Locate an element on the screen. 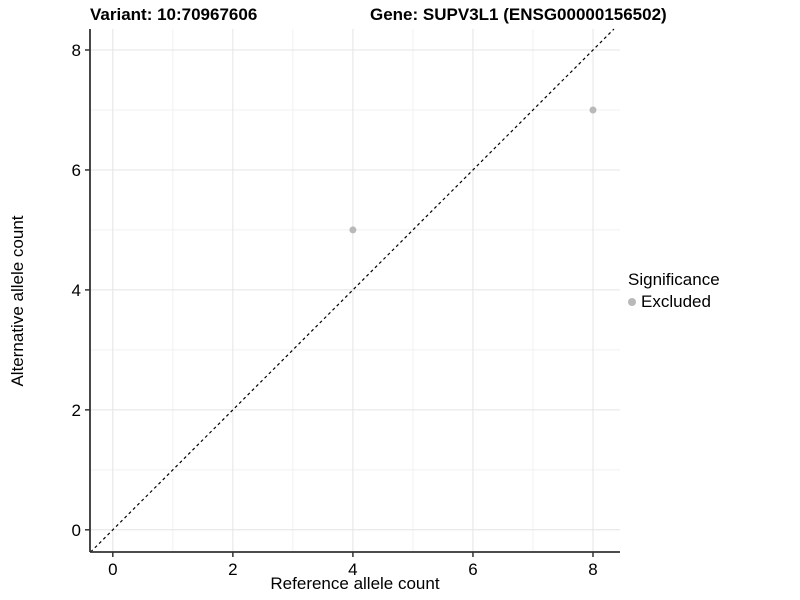  x-tick-label: 6 is located at coordinates (472, 569).